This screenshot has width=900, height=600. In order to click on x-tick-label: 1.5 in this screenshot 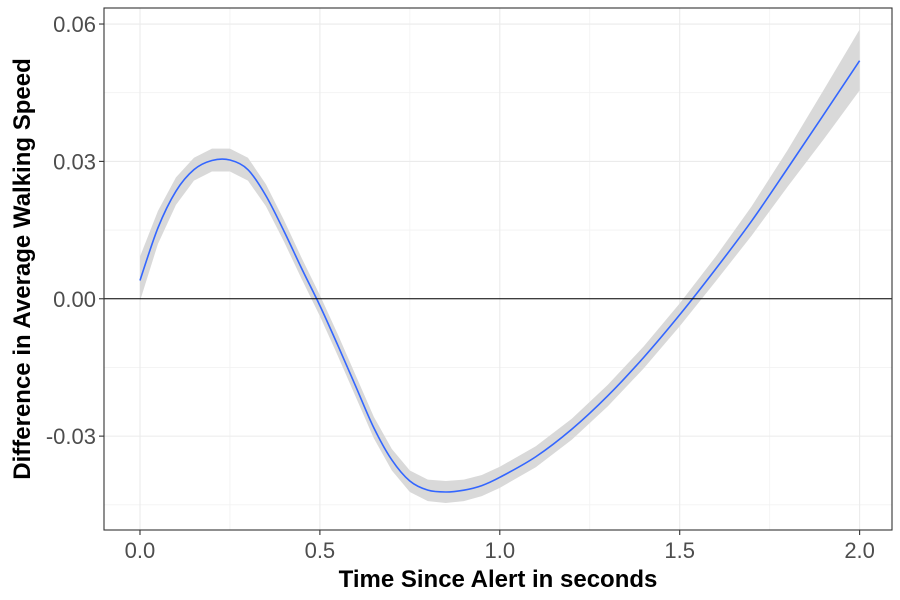, I will do `click(679, 550)`.